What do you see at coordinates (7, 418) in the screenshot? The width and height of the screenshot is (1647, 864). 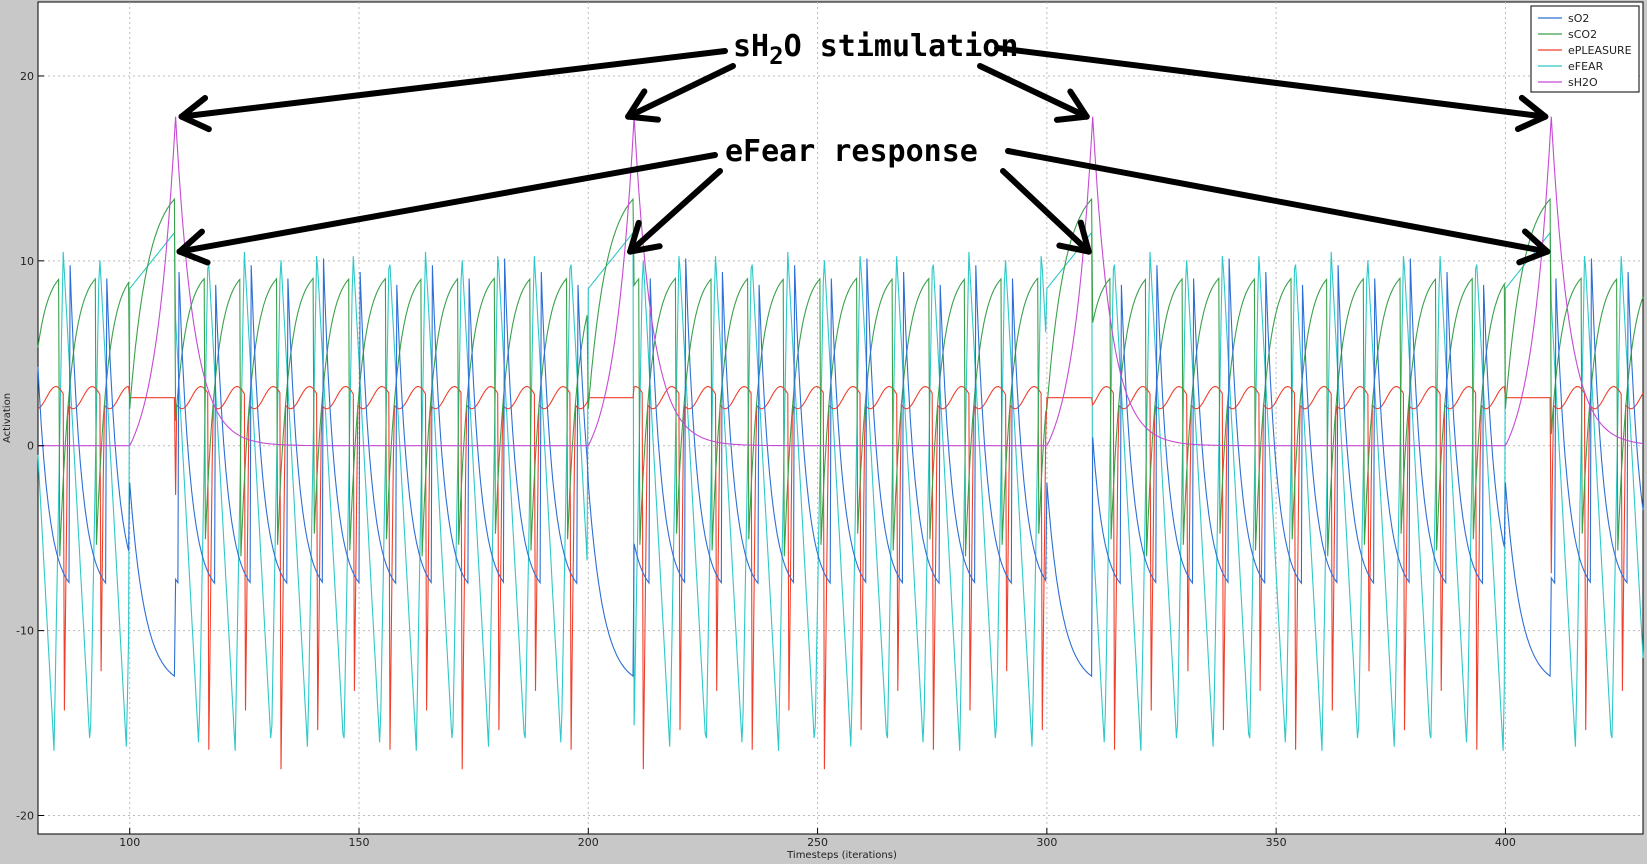 I see `y-axis-label: Activation` at bounding box center [7, 418].